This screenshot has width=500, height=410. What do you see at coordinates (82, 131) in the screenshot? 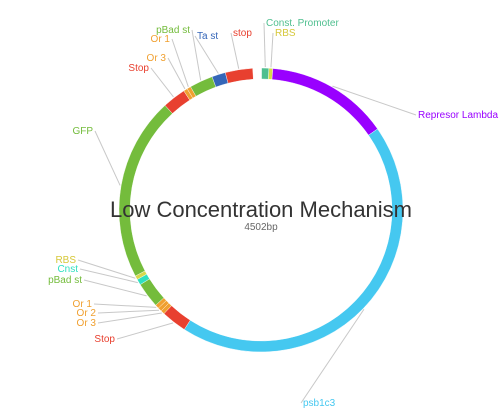
I see `feature-label-gfp-11: GFP` at bounding box center [82, 131].